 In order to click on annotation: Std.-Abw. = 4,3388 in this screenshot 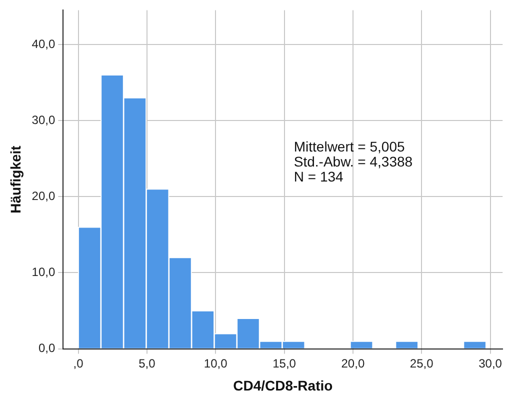, I will do `click(353, 161)`.